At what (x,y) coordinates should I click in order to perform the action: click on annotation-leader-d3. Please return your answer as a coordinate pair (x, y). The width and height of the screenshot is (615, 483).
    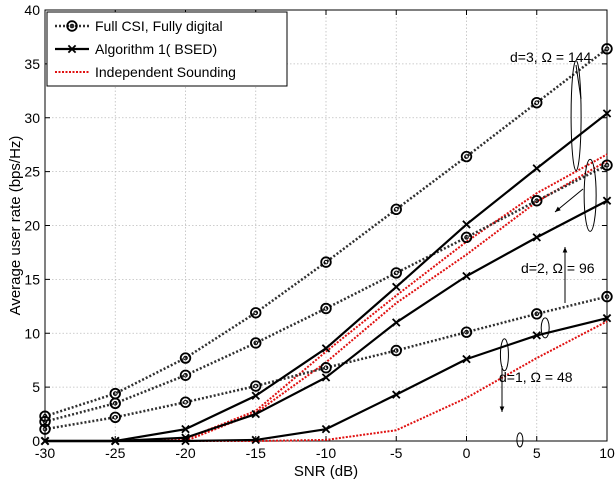
    Looking at the image, I should click on (578, 82).